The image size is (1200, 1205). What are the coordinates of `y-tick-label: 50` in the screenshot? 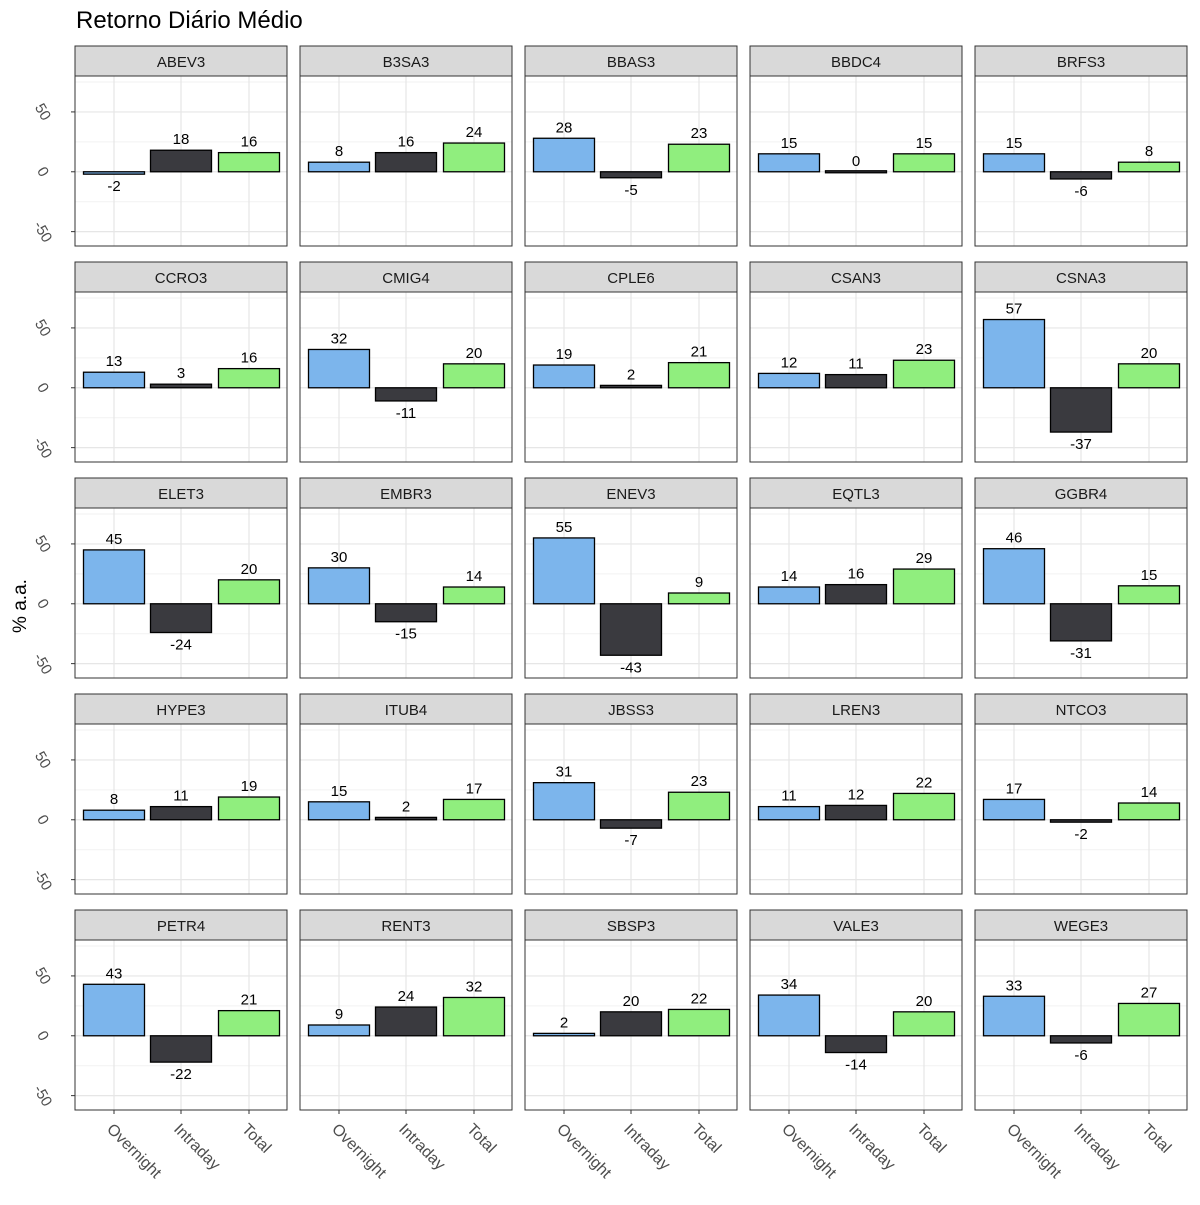 It's located at (42, 976).